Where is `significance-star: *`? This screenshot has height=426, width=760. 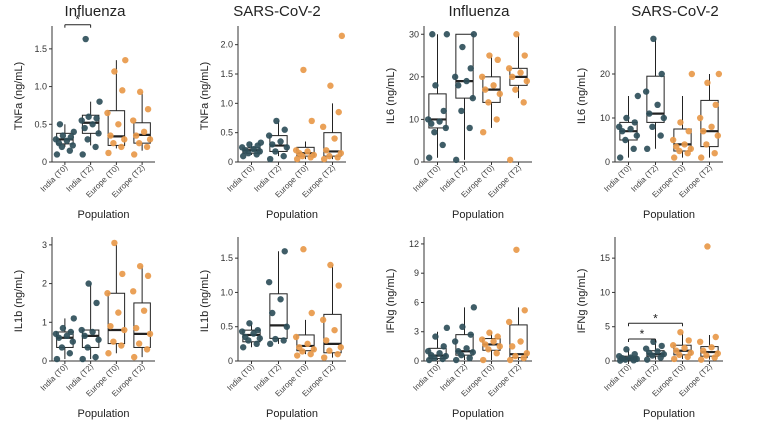
significance-star: * is located at coordinates (77, 20).